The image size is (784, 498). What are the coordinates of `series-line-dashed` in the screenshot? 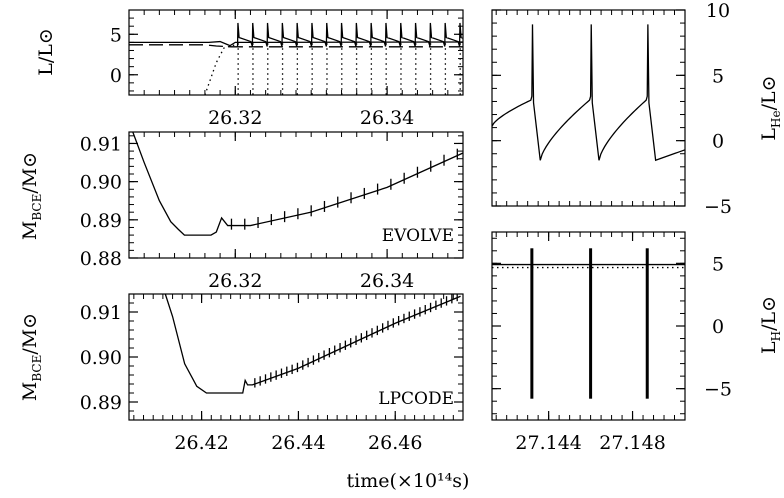 It's located at (296, 46).